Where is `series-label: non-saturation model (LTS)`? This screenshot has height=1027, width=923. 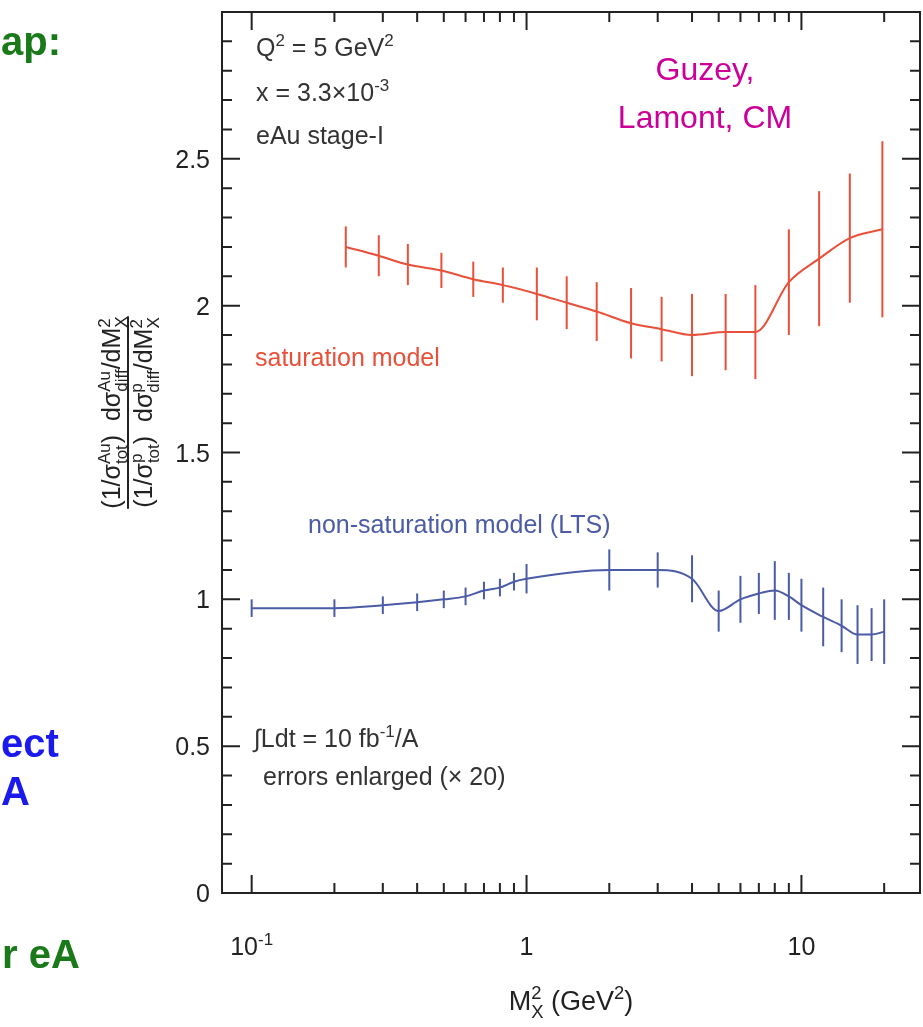 series-label: non-saturation model (LTS) is located at coordinates (459, 524).